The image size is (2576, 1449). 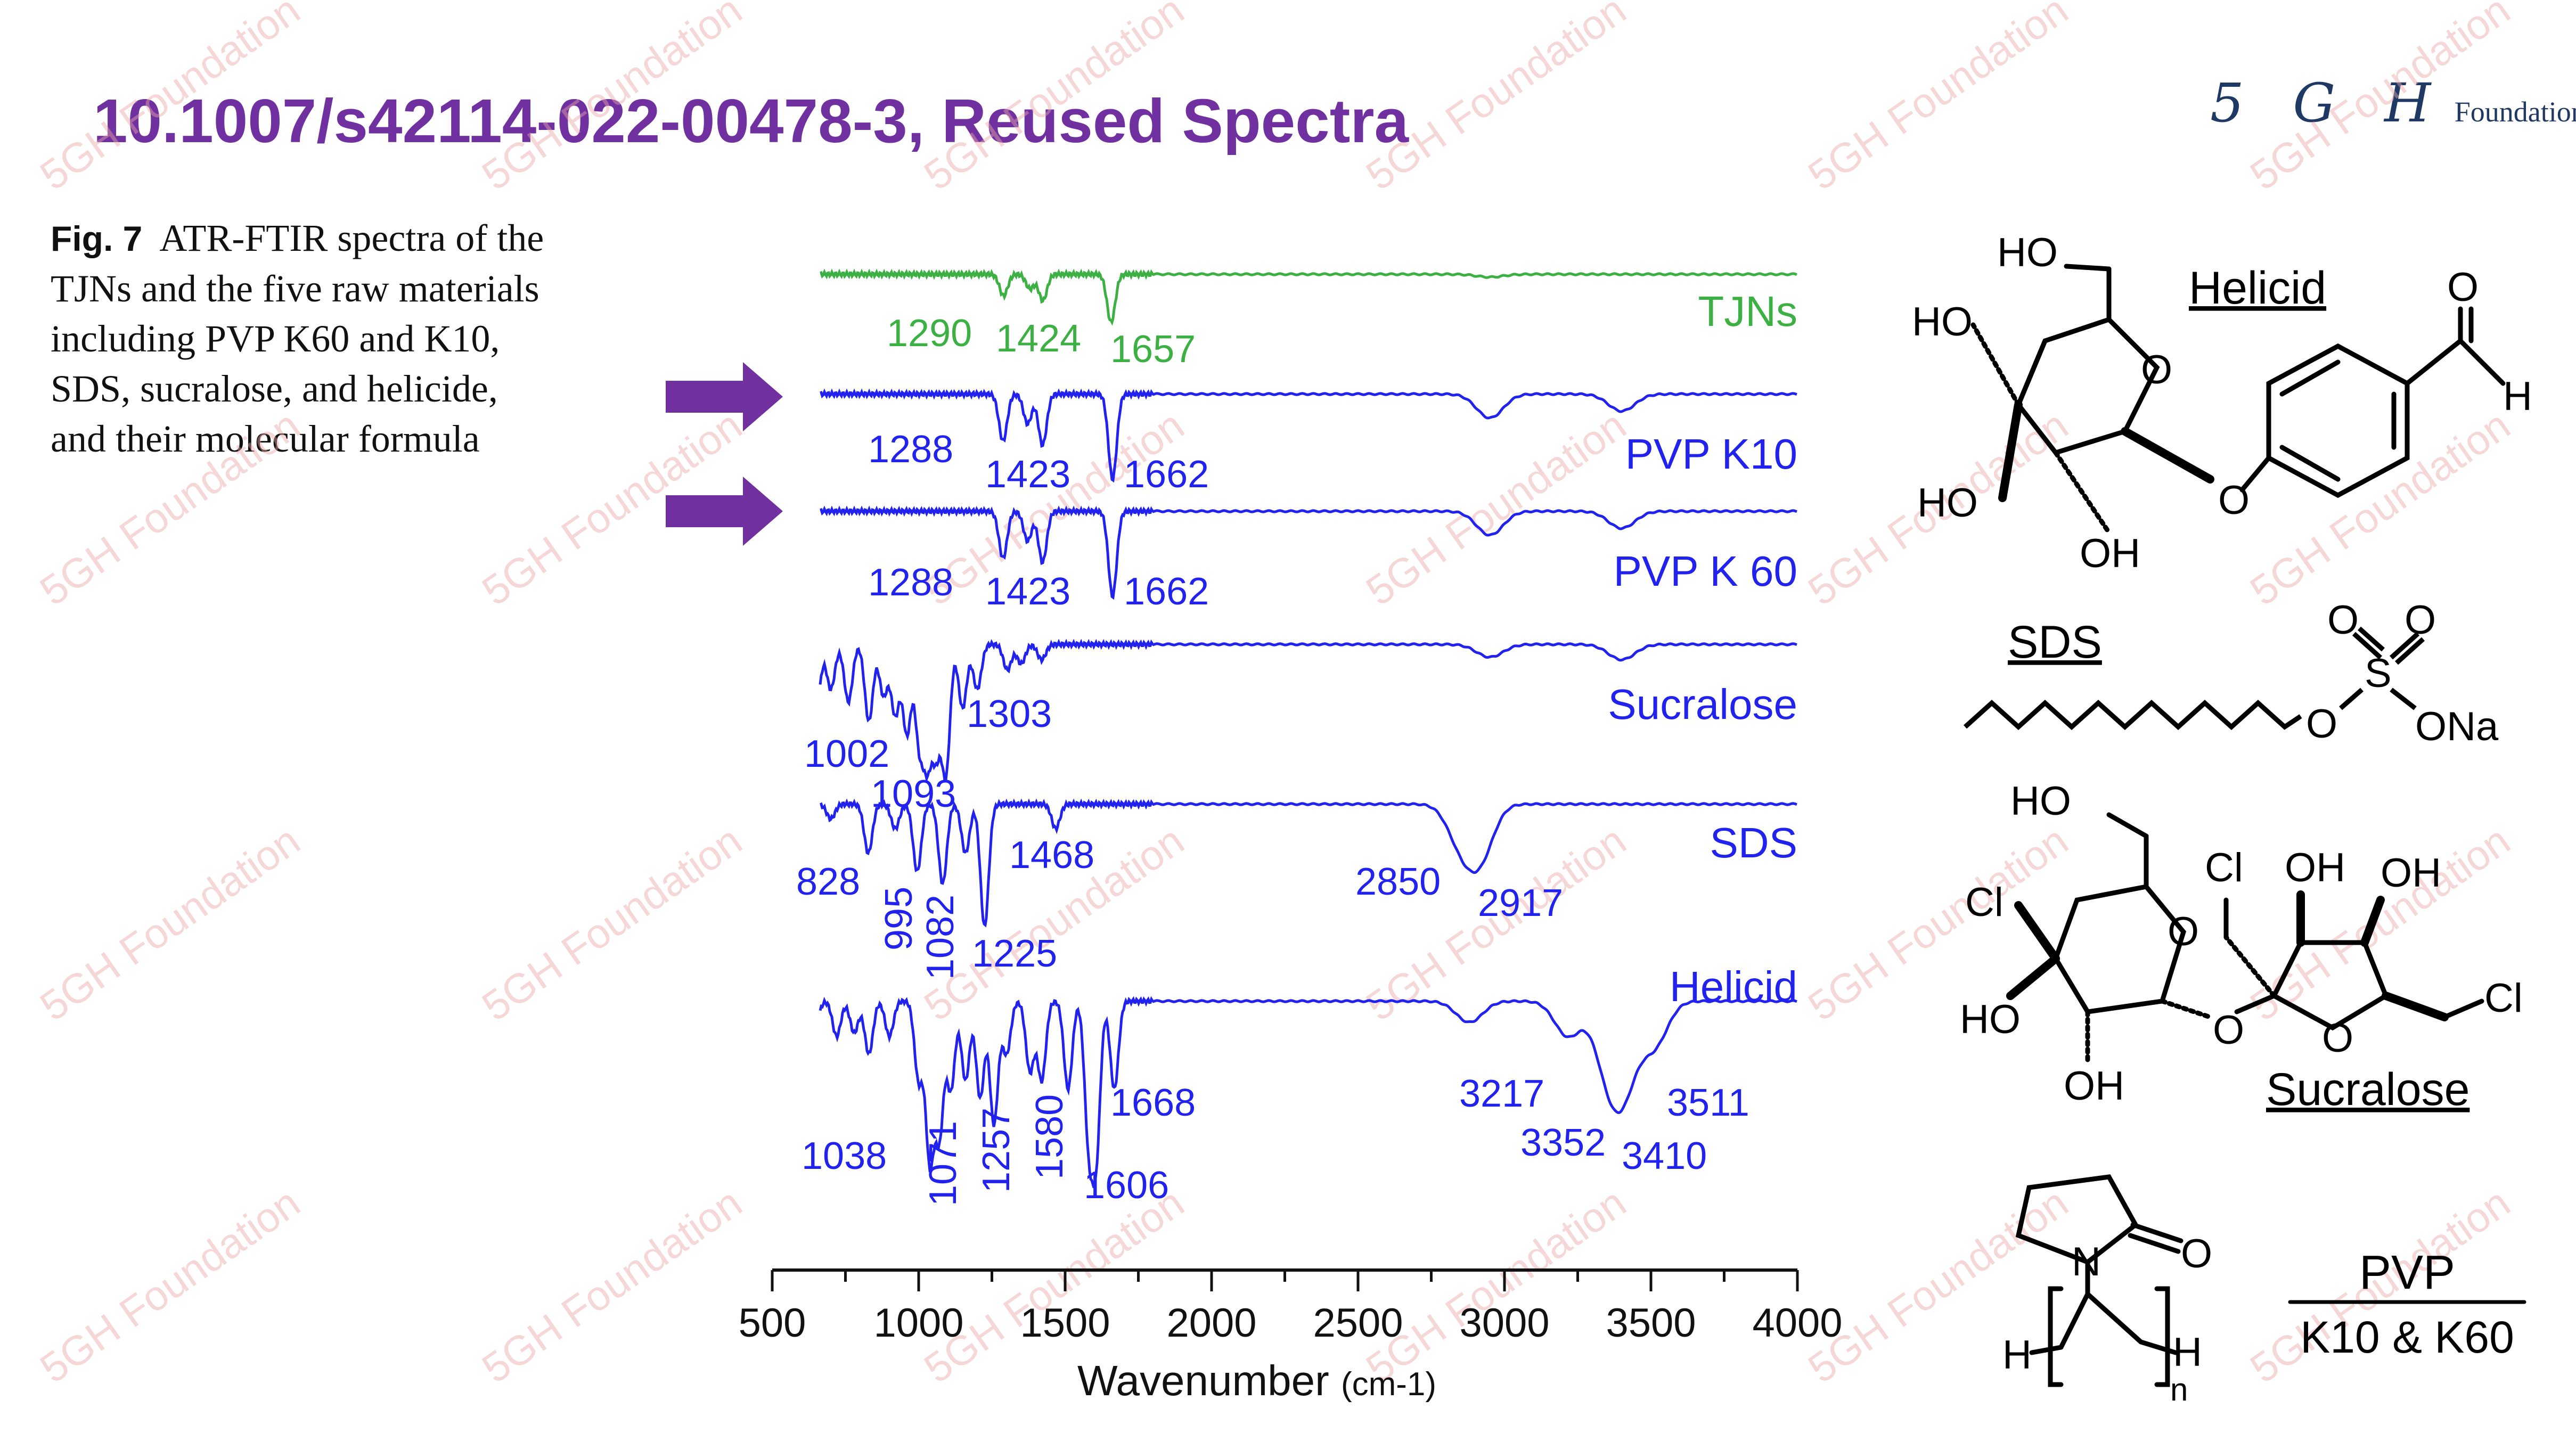 I want to click on peak-label: 1606, so click(x=1126, y=1185).